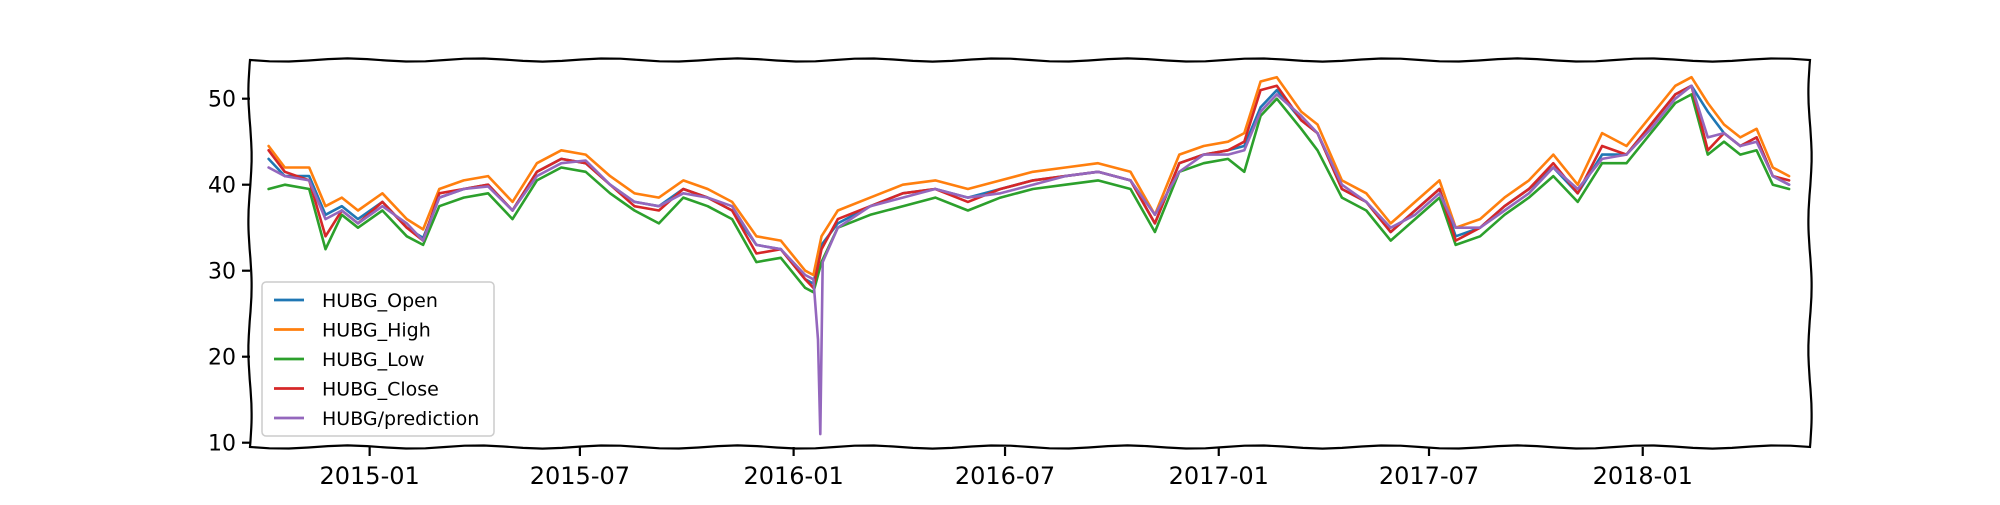 This screenshot has height=505, width=2000. I want to click on y-axis: 10 20 30 40 50, so click(229, 272).